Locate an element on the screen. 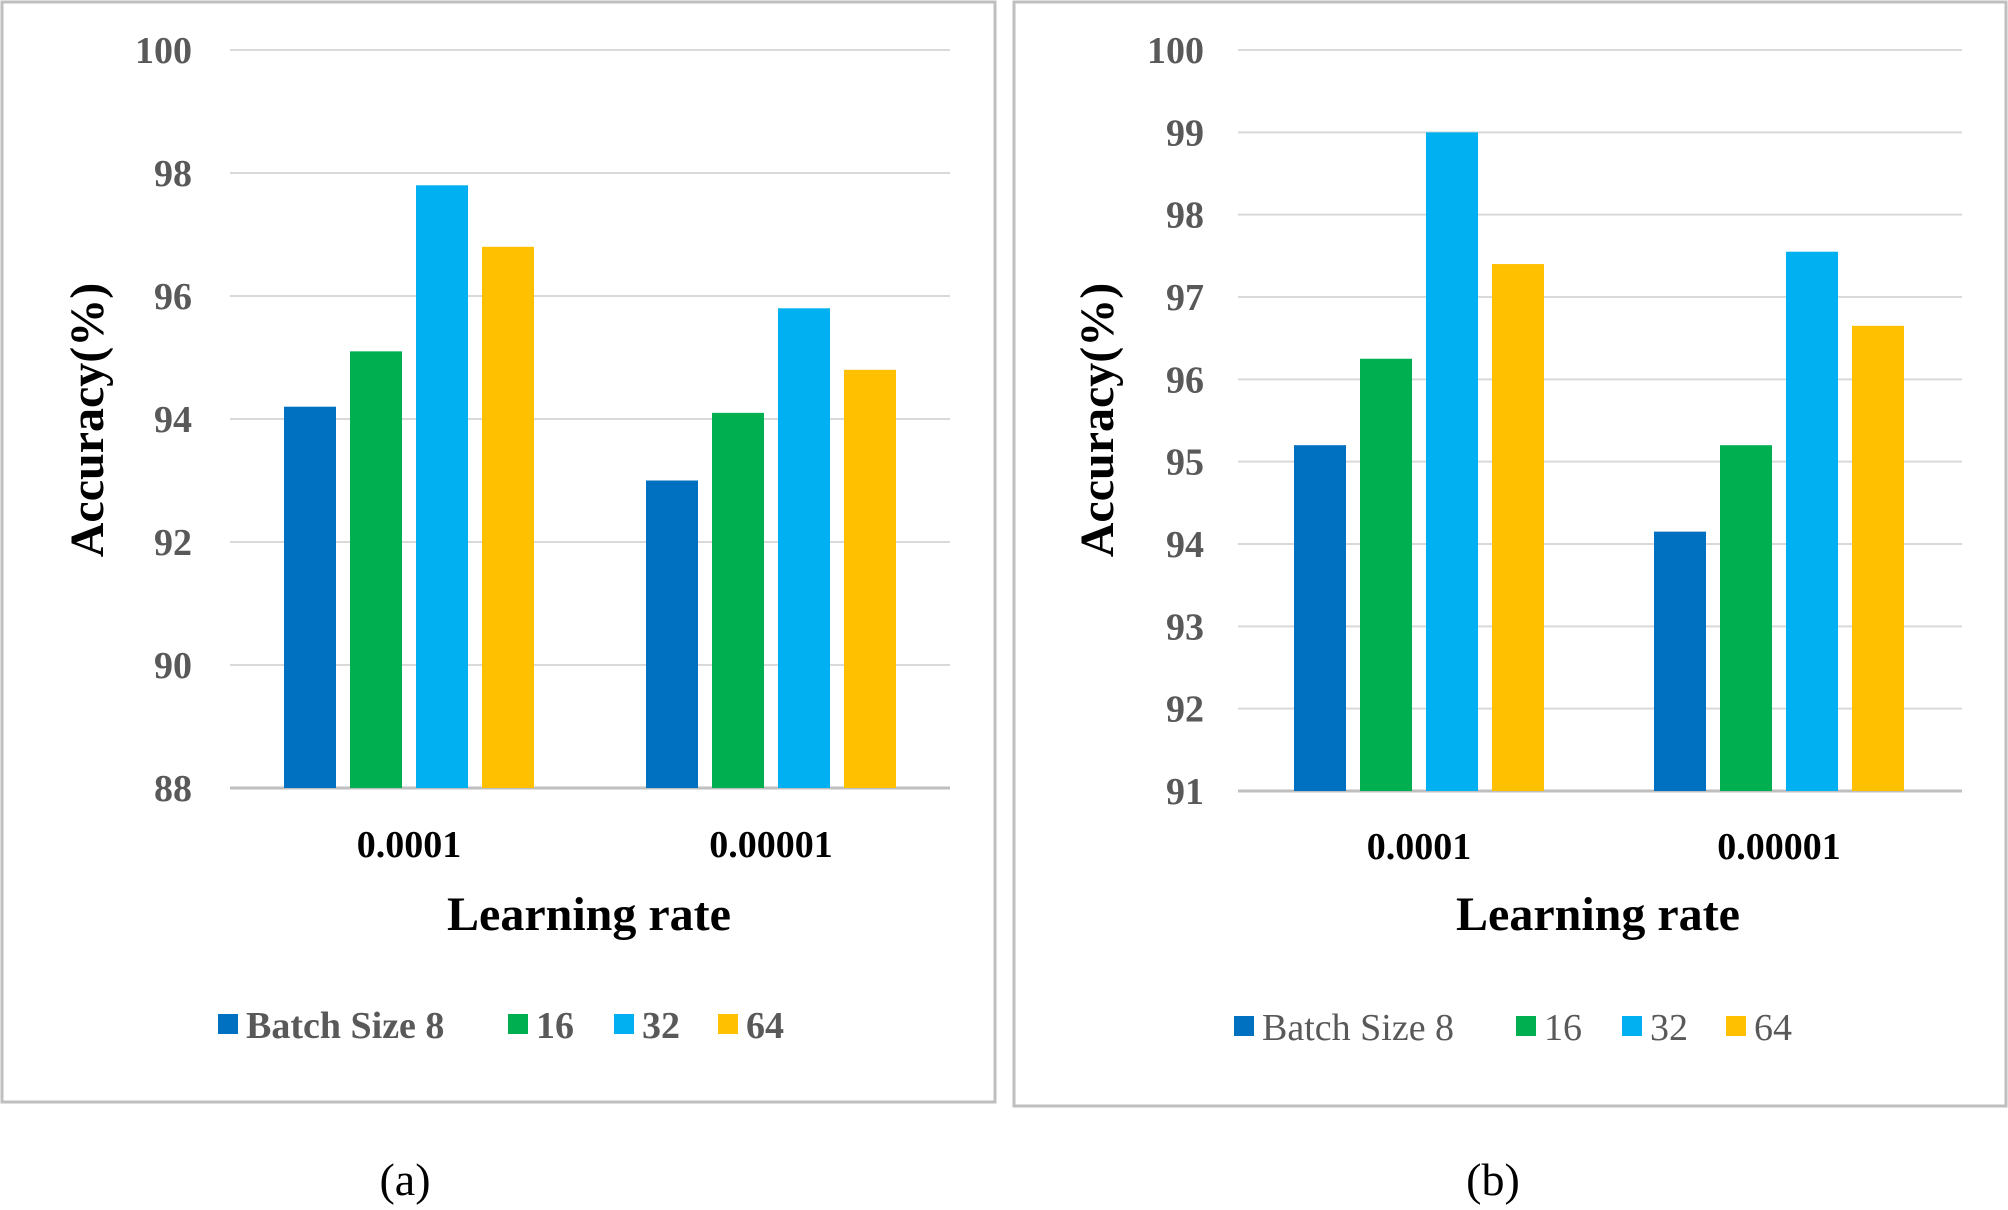  y-tick-label: 91 is located at coordinates (1185, 792).